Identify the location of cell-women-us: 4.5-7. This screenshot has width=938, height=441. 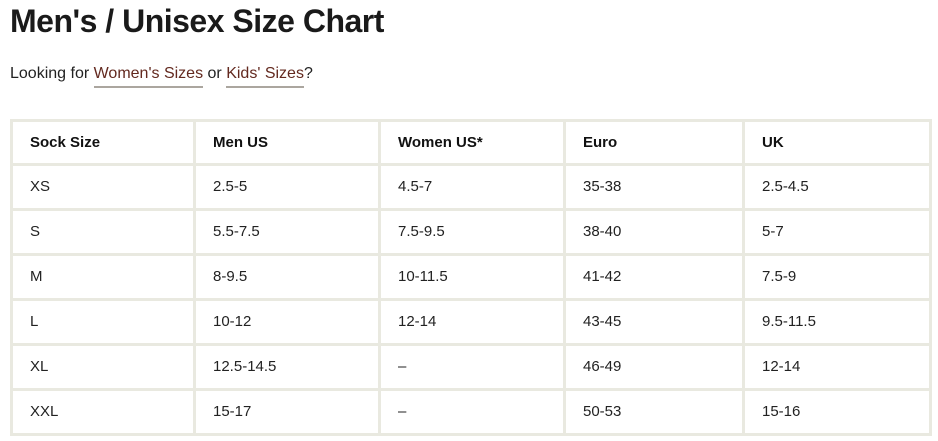
(472, 186).